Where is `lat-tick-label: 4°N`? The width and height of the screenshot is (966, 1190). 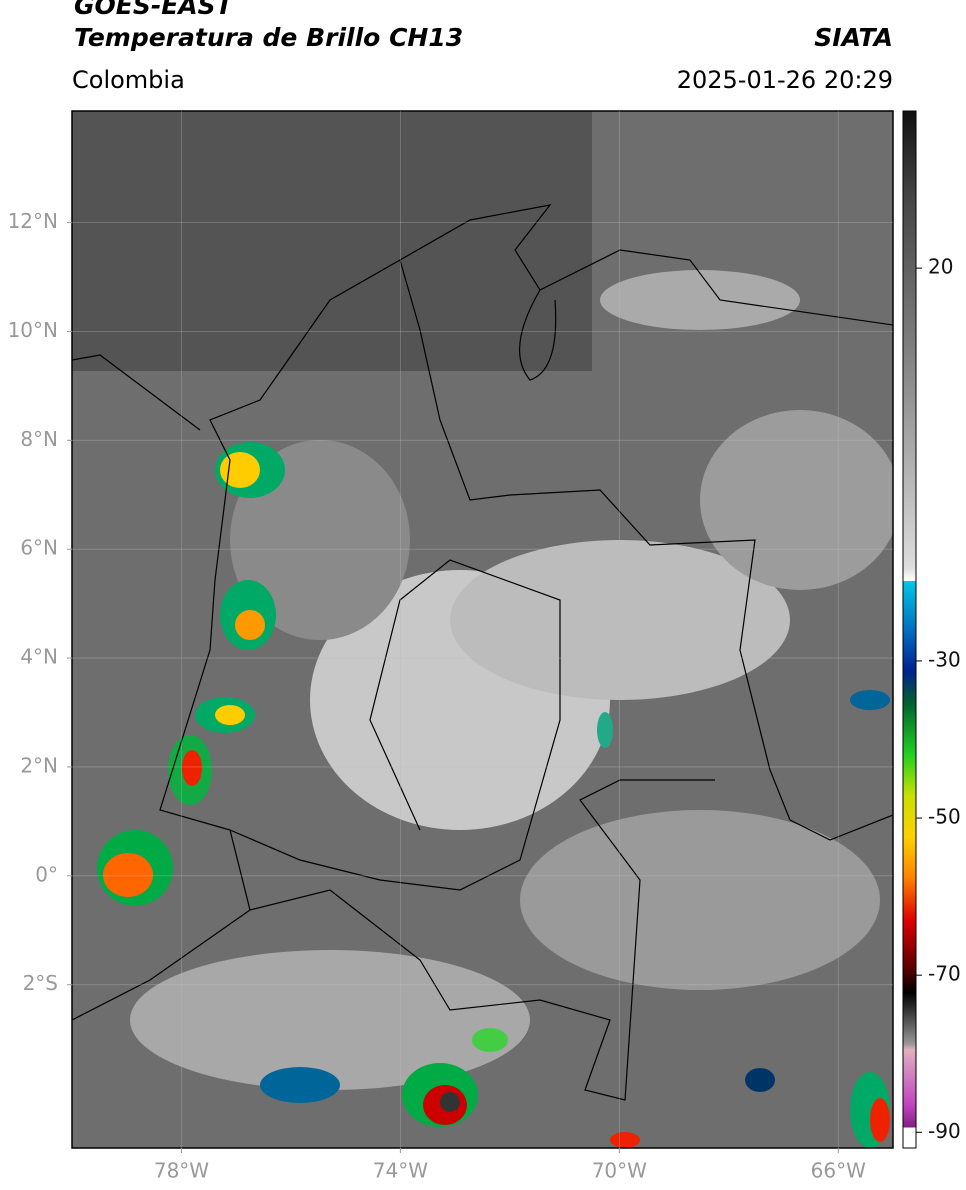 lat-tick-label: 4°N is located at coordinates (39, 657).